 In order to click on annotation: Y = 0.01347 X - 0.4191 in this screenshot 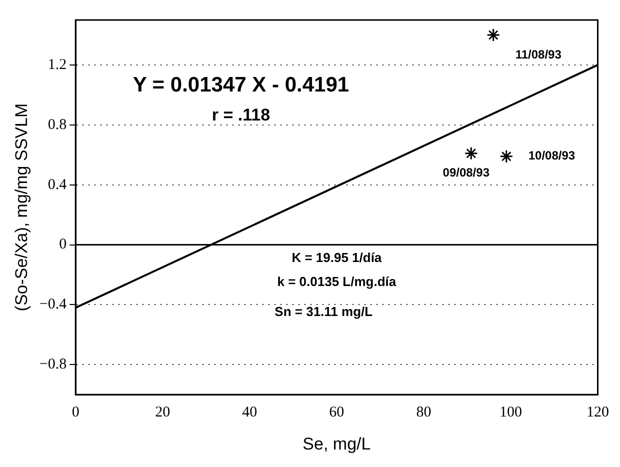, I will do `click(241, 85)`.